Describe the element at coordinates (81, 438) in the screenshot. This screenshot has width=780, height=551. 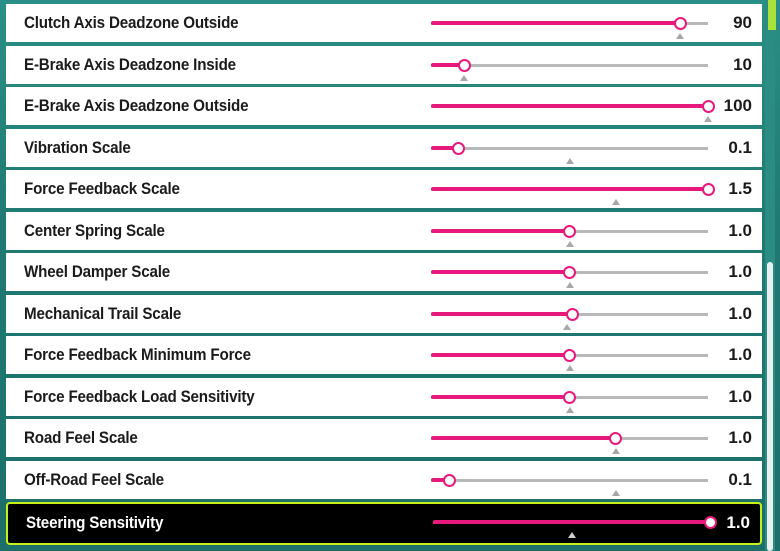
I see `setting-label: Road Feel Scale` at that location.